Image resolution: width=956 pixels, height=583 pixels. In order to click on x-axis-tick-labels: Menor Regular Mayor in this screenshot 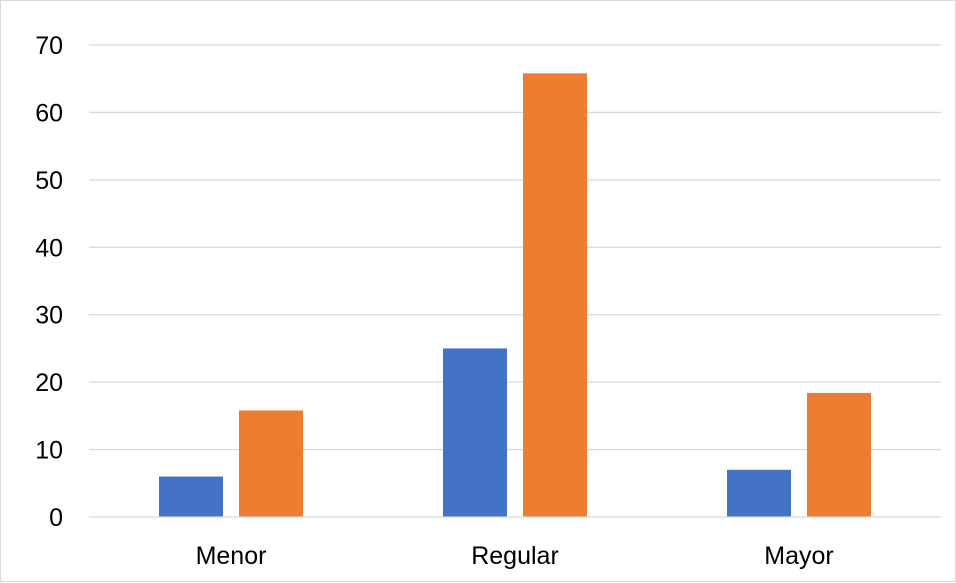, I will do `click(515, 556)`.